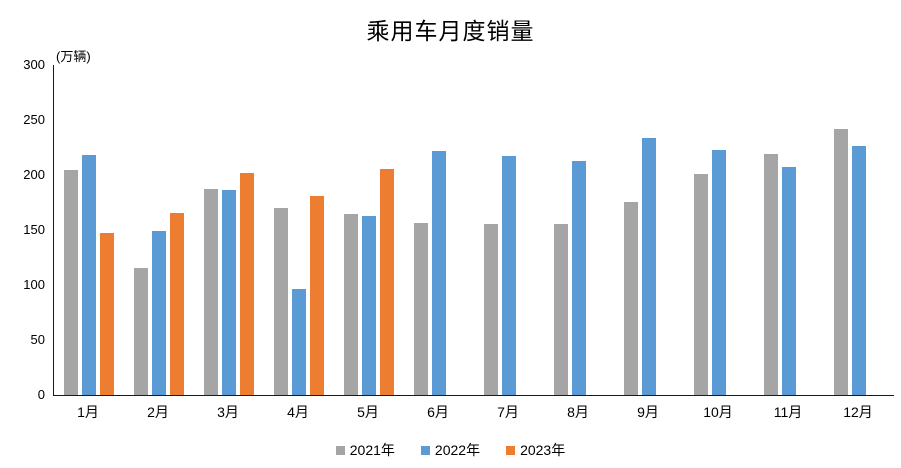  I want to click on bar-group-7月, so click(509, 230).